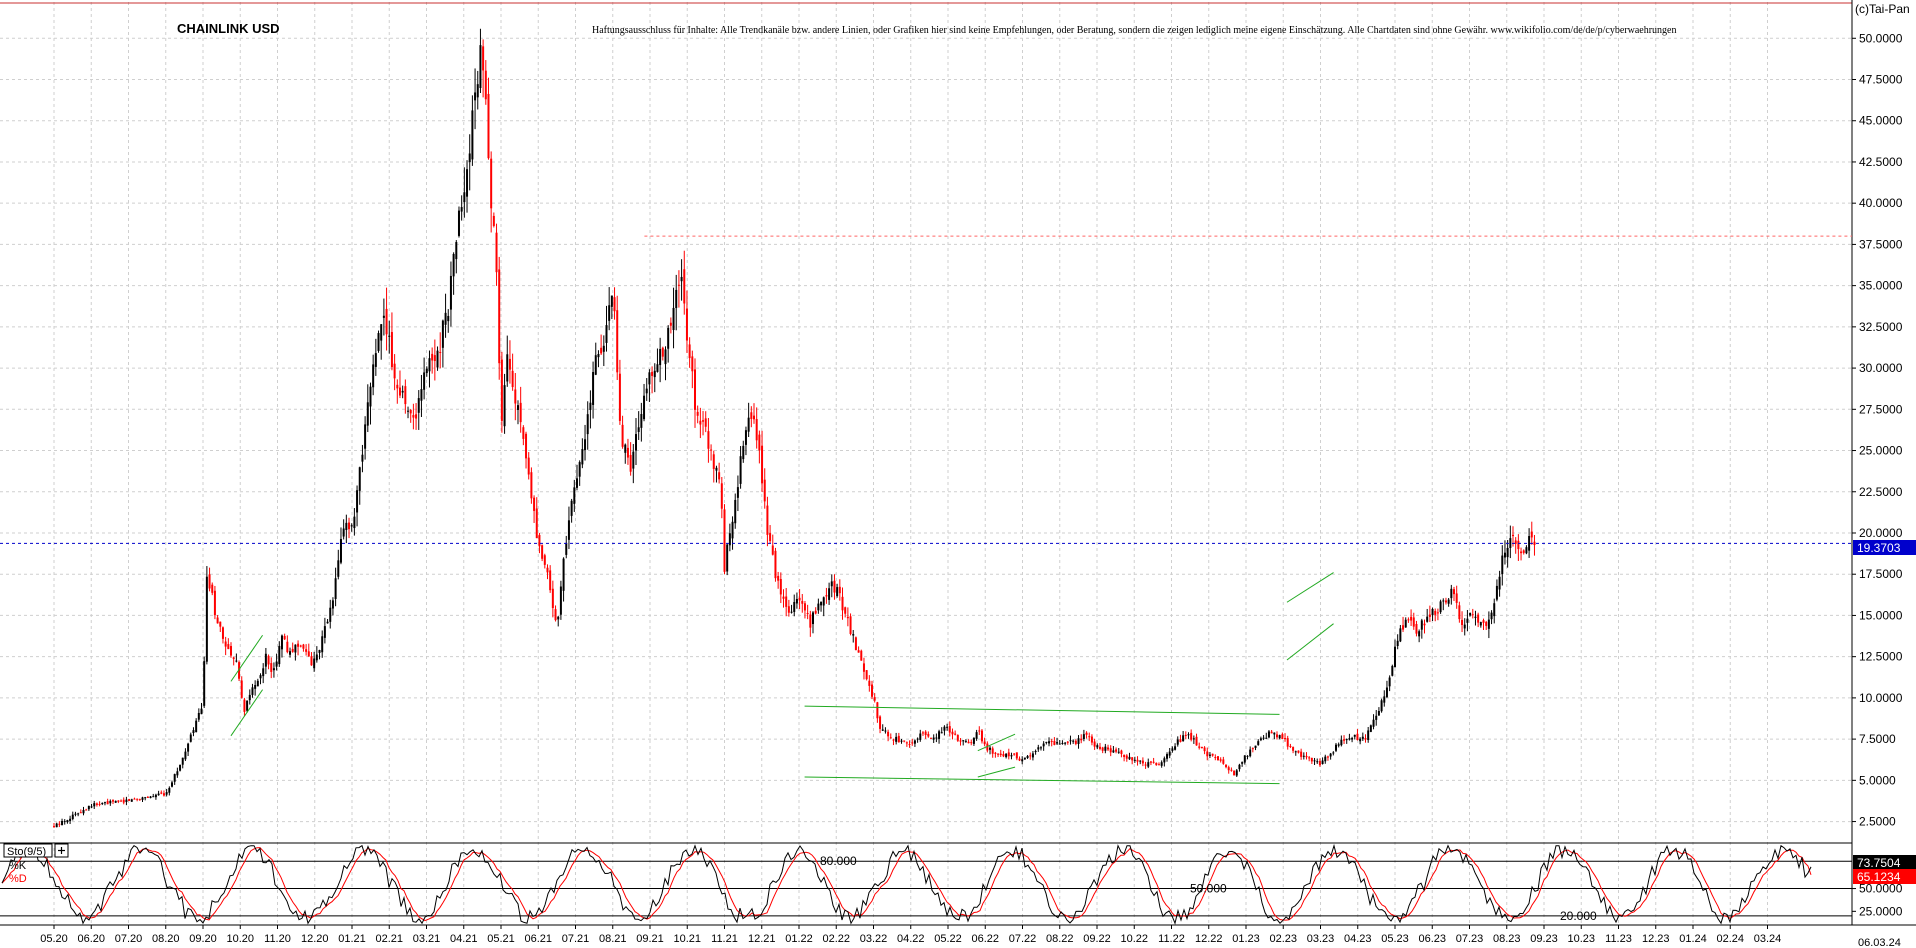  Describe the element at coordinates (1877, 900) in the screenshot. I see `stochastic-axis-ticks: 25.0000 50.0000` at that location.